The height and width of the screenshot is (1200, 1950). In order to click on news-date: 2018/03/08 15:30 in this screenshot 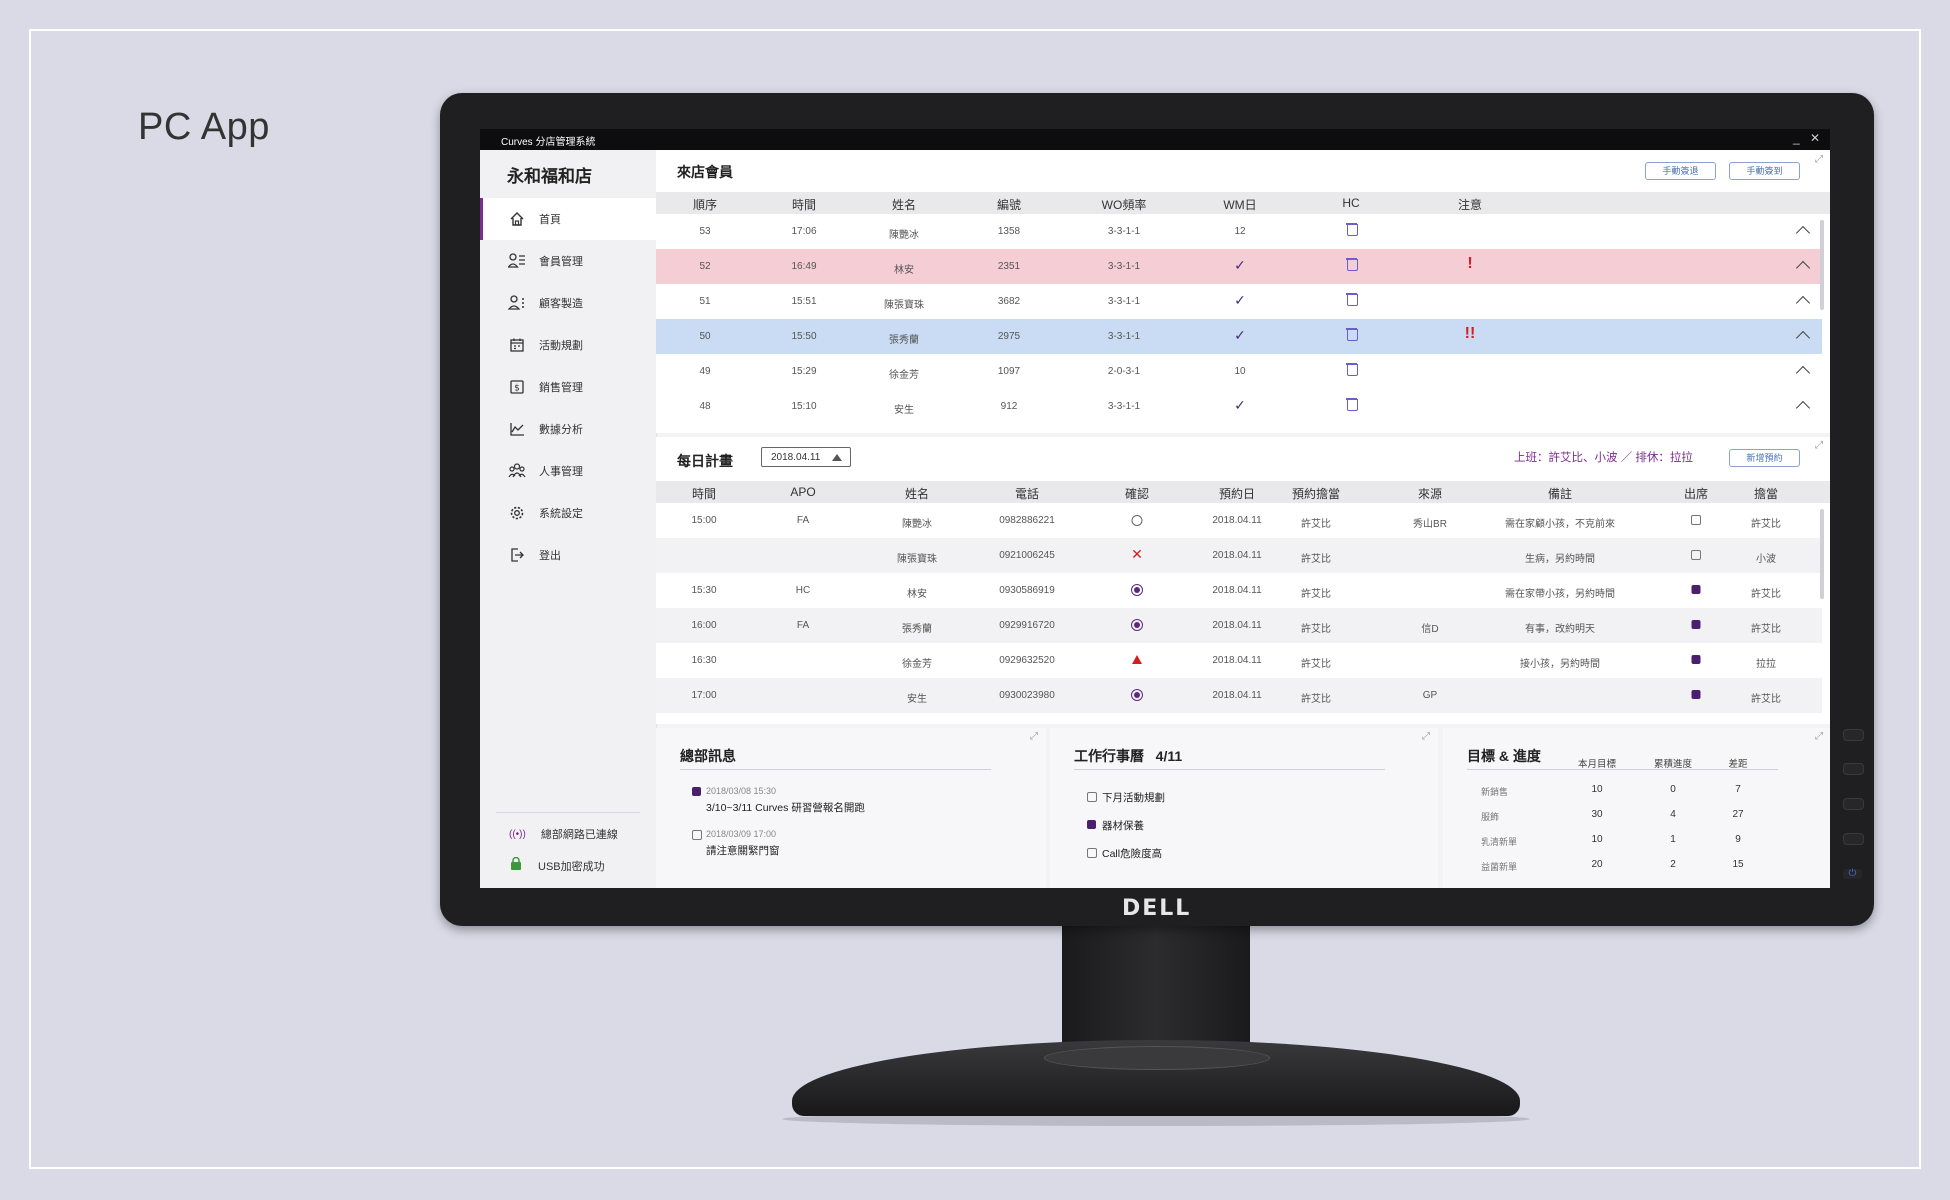, I will do `click(741, 791)`.